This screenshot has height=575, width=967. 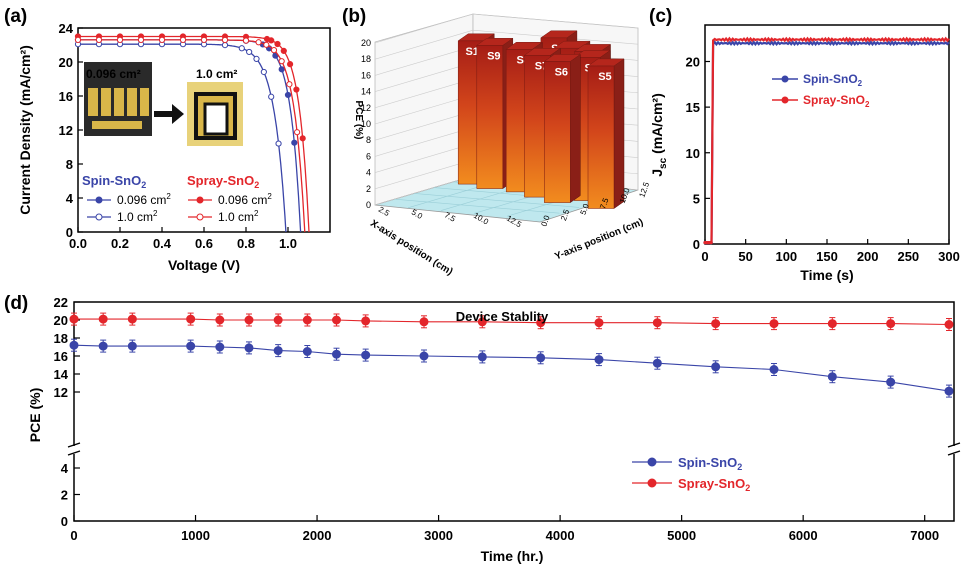 I want to click on c-y-tick-label: 20, so click(x=693, y=62).